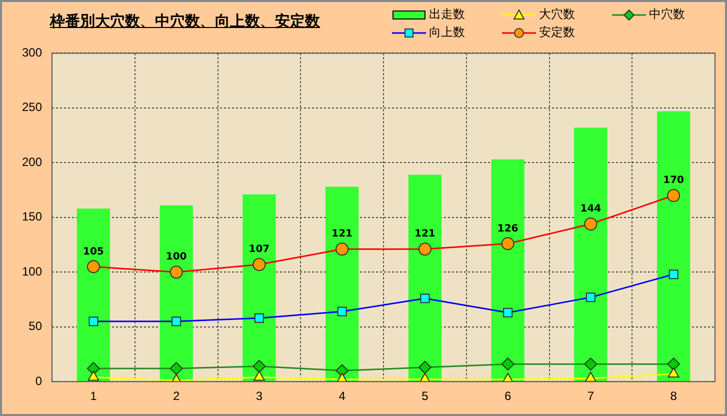 The width and height of the screenshot is (727, 416). I want to click on data-label: 107, so click(259, 250).